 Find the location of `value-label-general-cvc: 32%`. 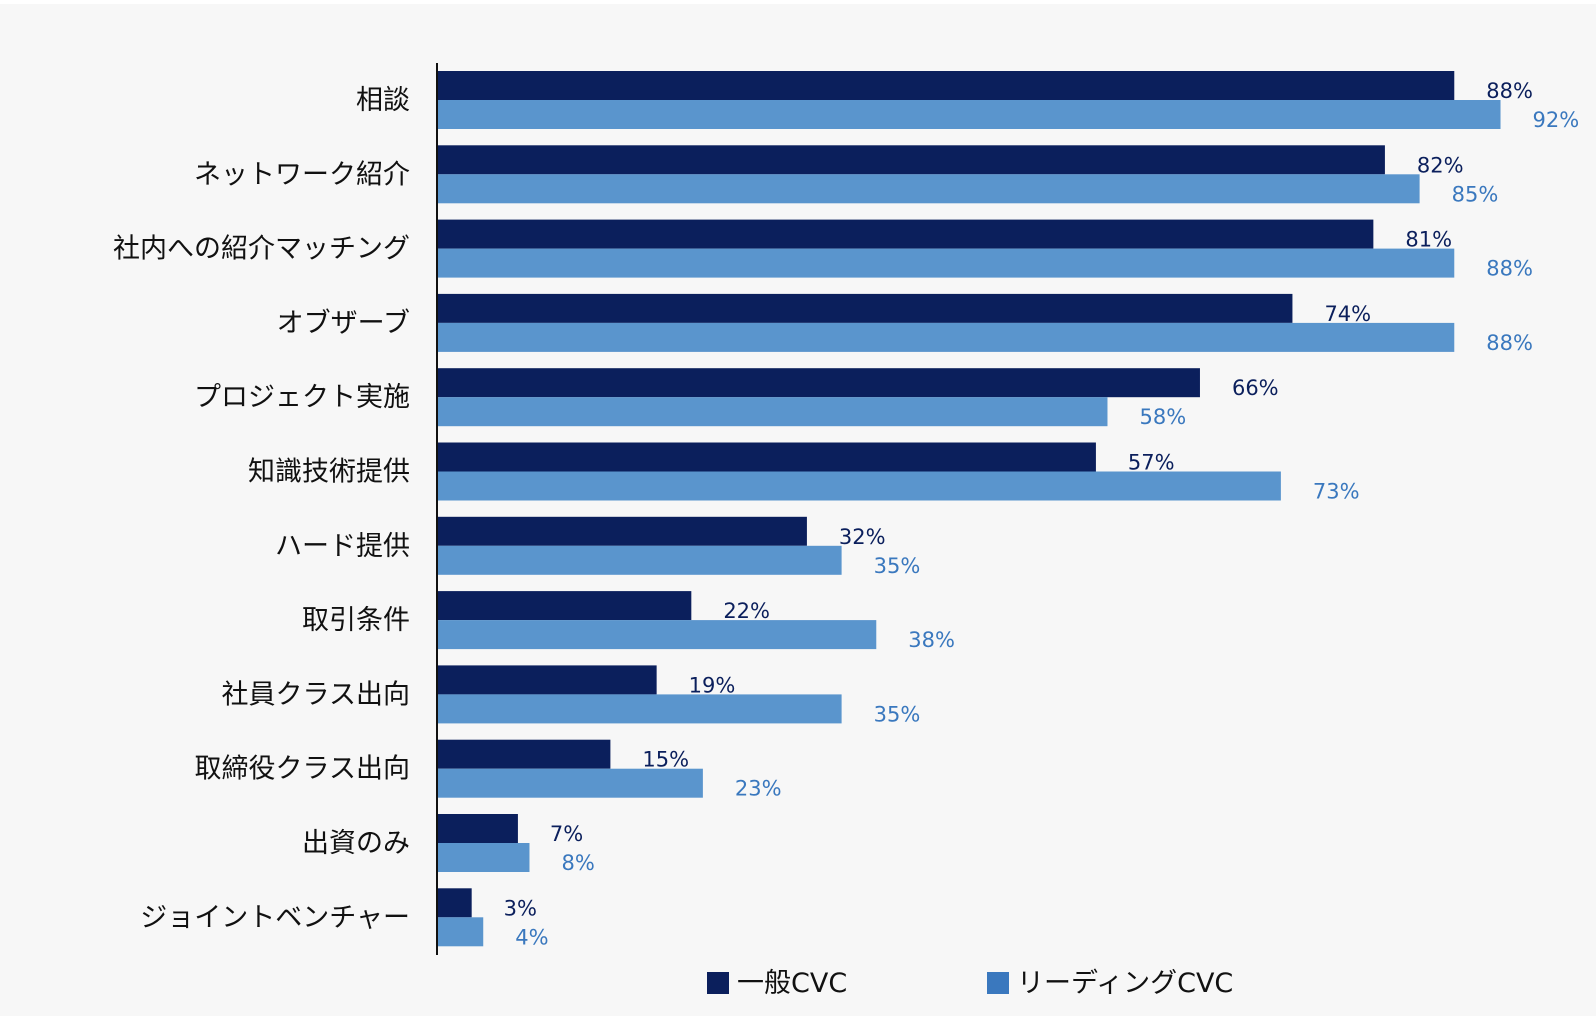

value-label-general-cvc: 32% is located at coordinates (862, 537).